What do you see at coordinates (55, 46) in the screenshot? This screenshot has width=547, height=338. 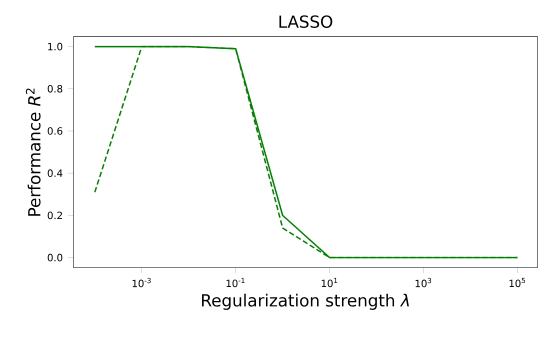 I see `y-tick-label: 1.0` at bounding box center [55, 46].